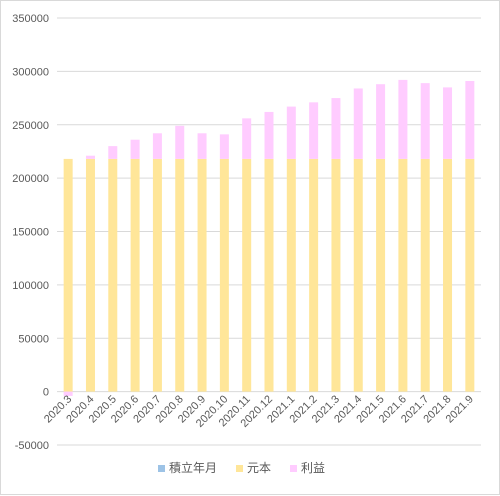 Image resolution: width=500 pixels, height=496 pixels. What do you see at coordinates (157, 146) in the screenshot?
I see `bar-2020.7-series-2` at bounding box center [157, 146].